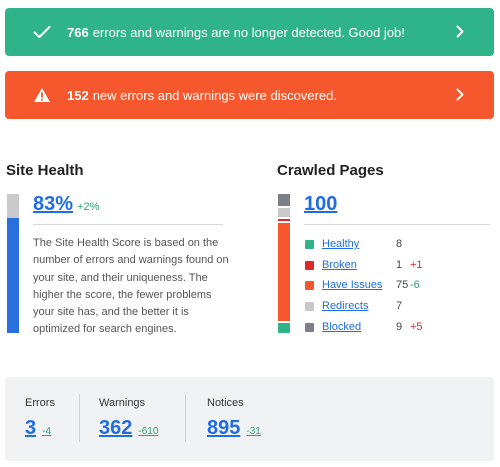 This screenshot has width=500, height=467. I want to click on errors-delta: -4, so click(47, 431).